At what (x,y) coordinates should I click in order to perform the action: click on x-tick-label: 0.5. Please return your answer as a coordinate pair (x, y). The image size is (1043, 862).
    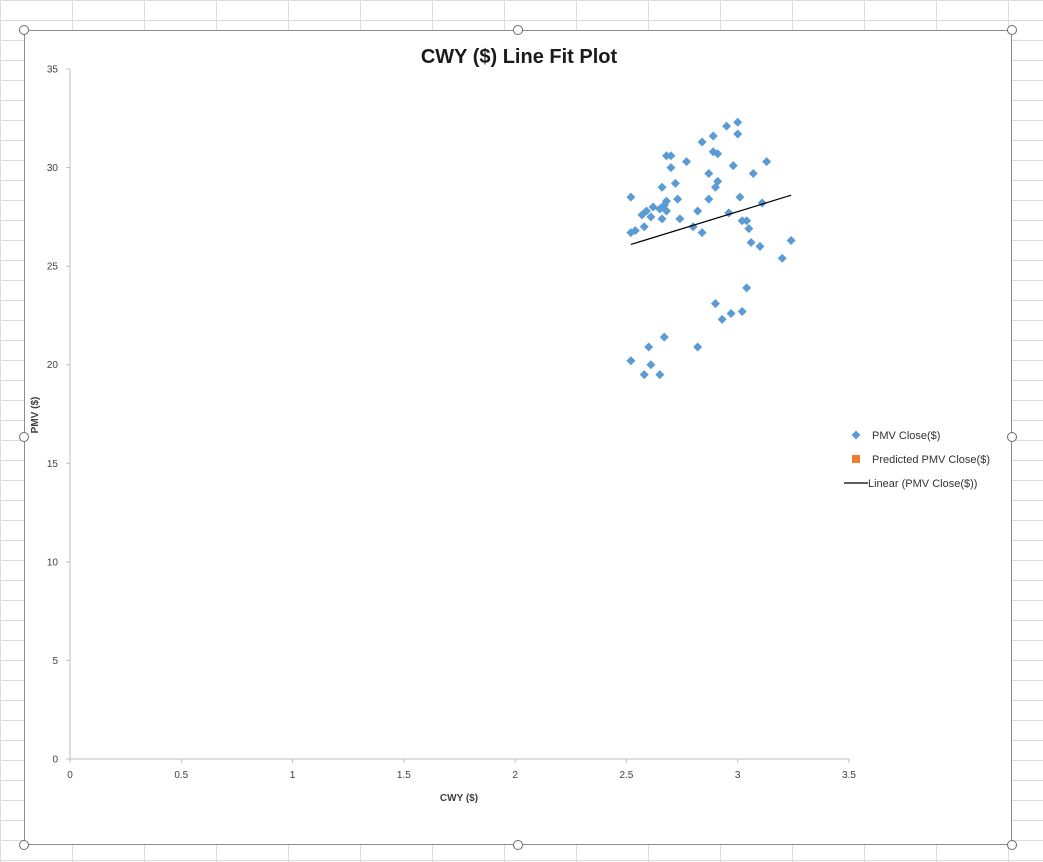
    Looking at the image, I should click on (181, 775).